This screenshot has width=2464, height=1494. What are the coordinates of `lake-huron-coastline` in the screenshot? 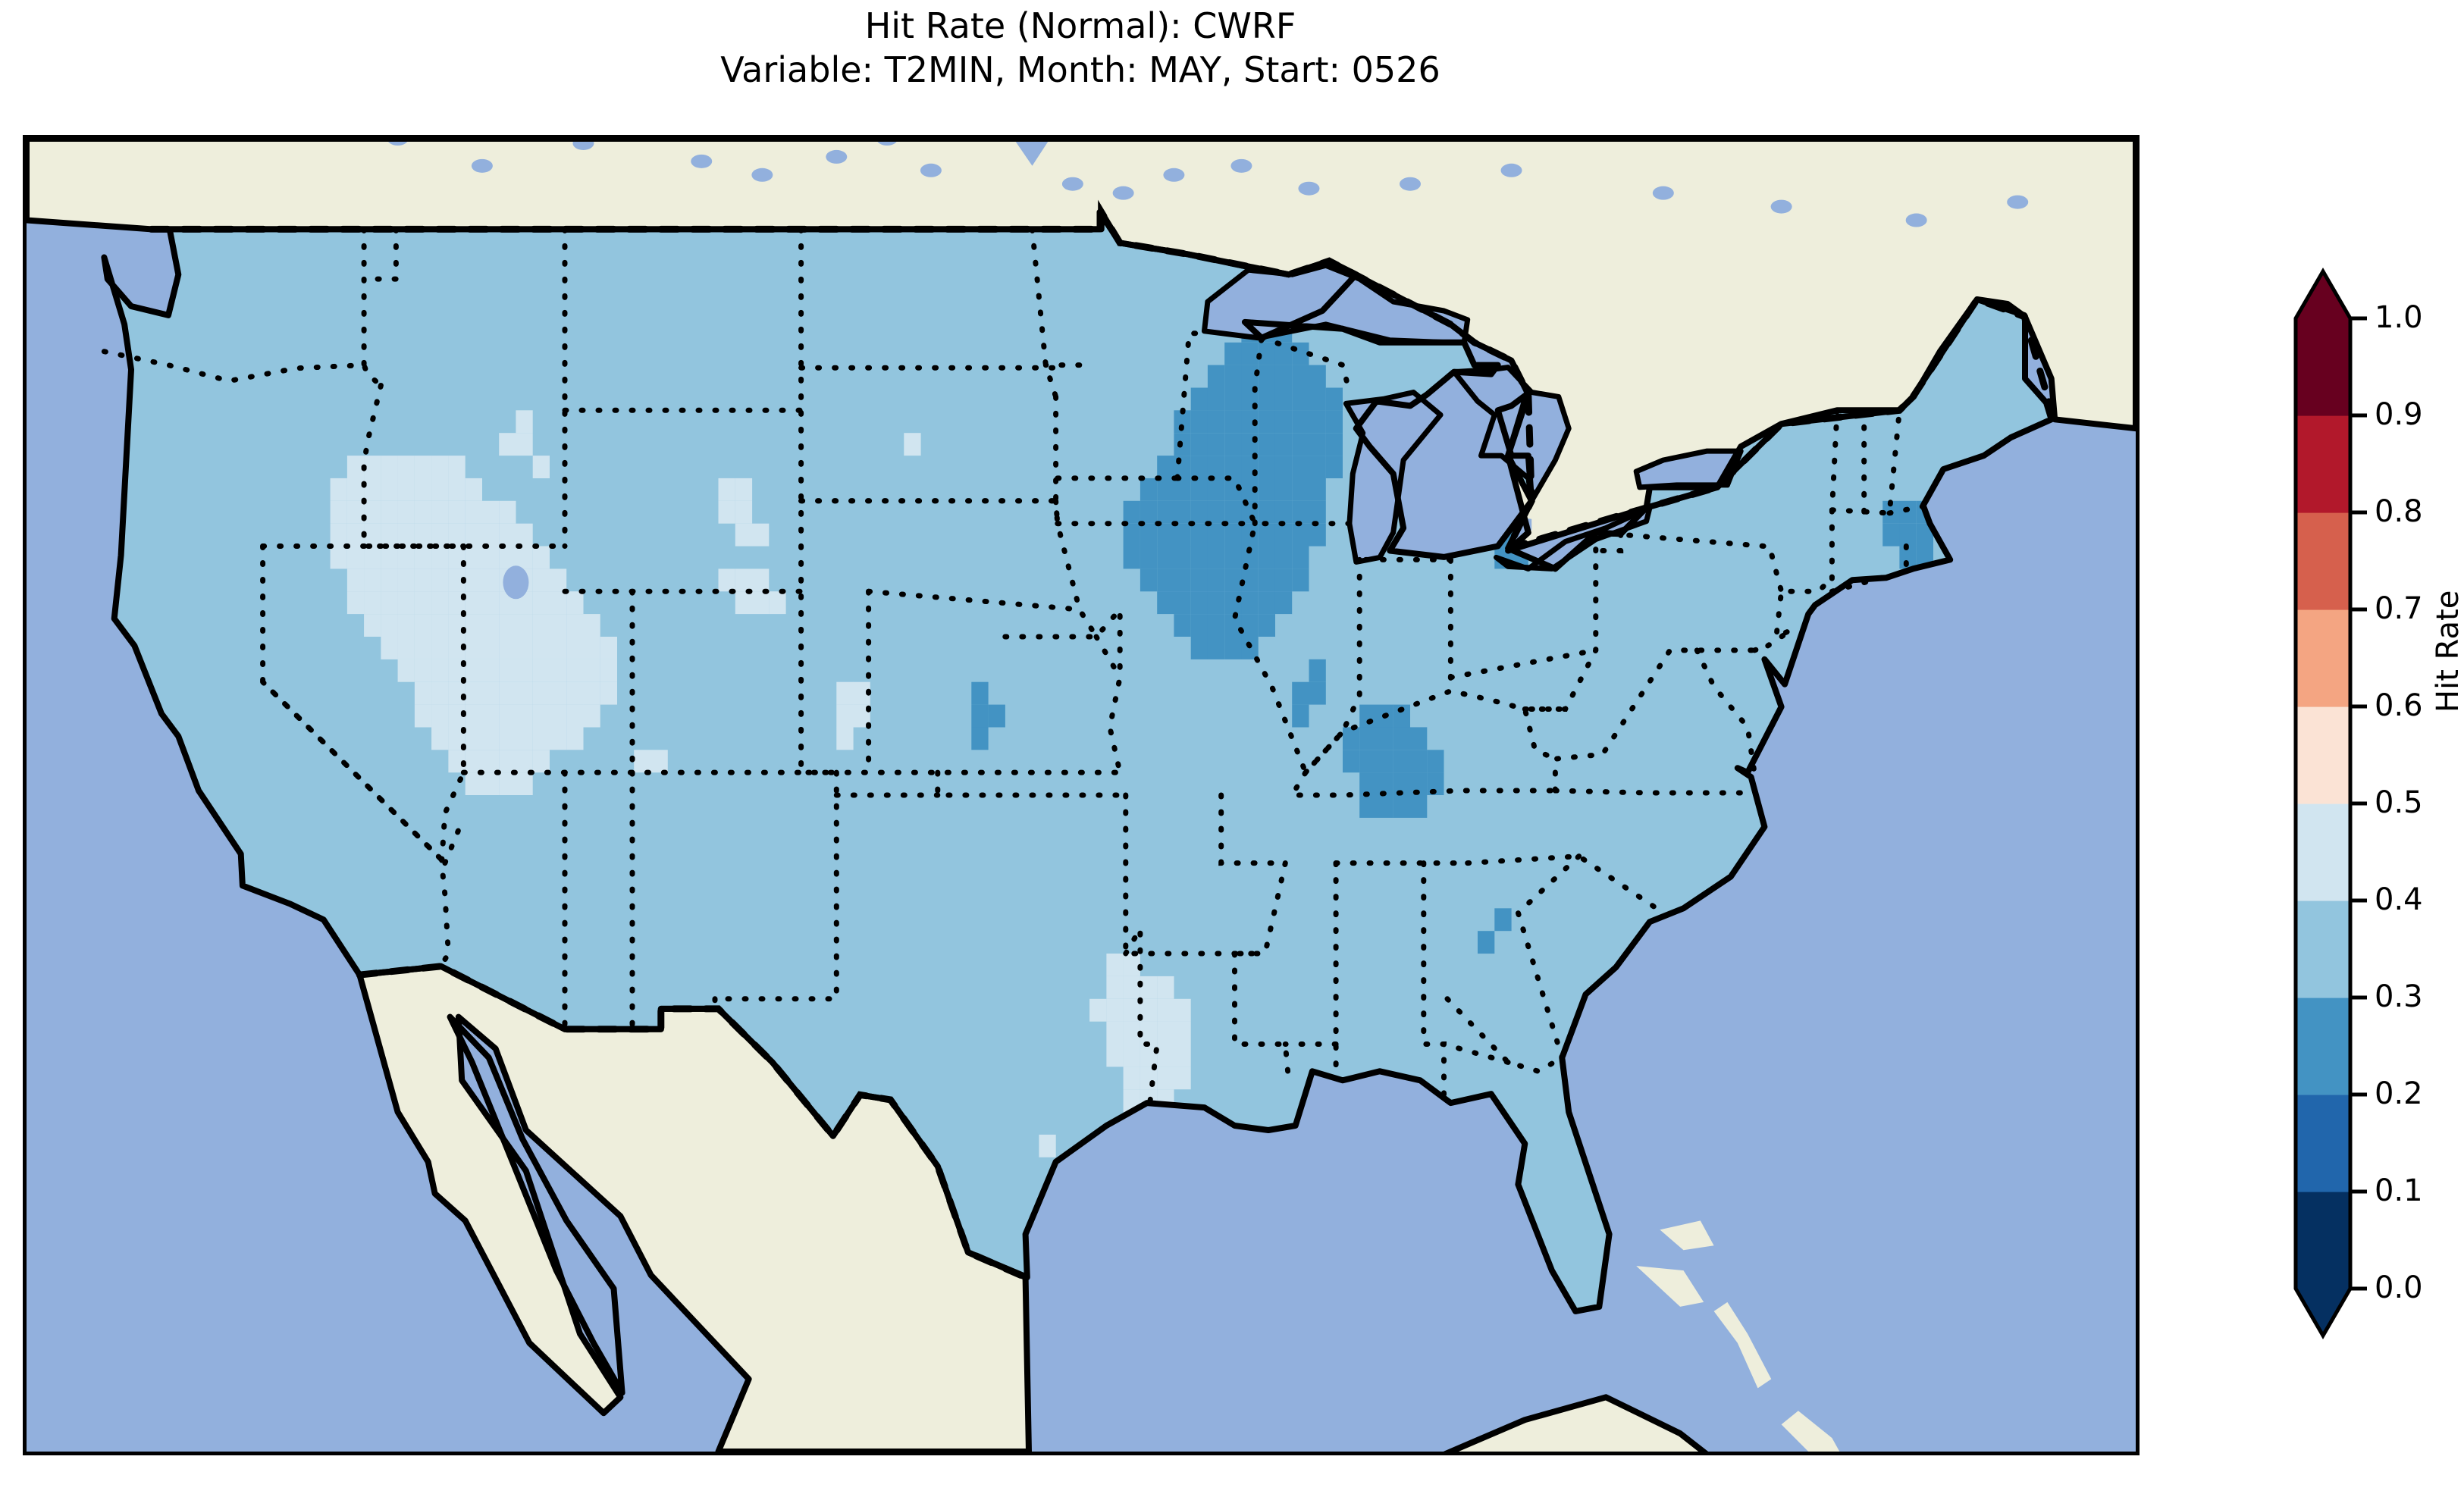 It's located at (1511, 434).